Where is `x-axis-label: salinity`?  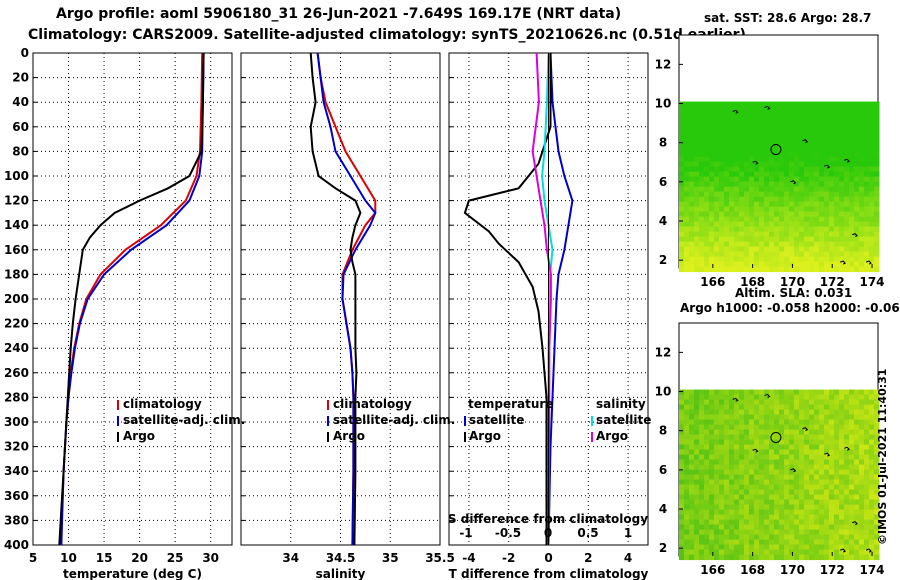
x-axis-label: salinity is located at coordinates (341, 573).